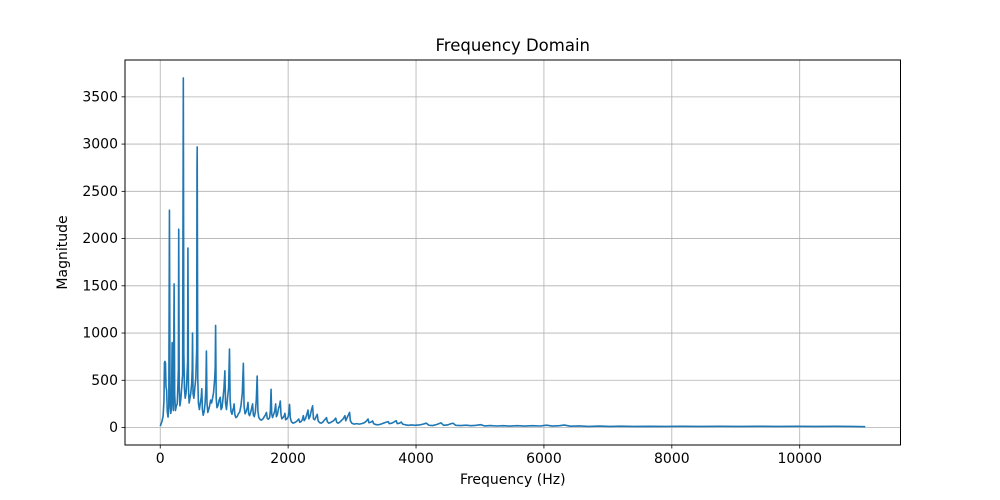  Describe the element at coordinates (160, 459) in the screenshot. I see `x-tick-label: 0` at that location.